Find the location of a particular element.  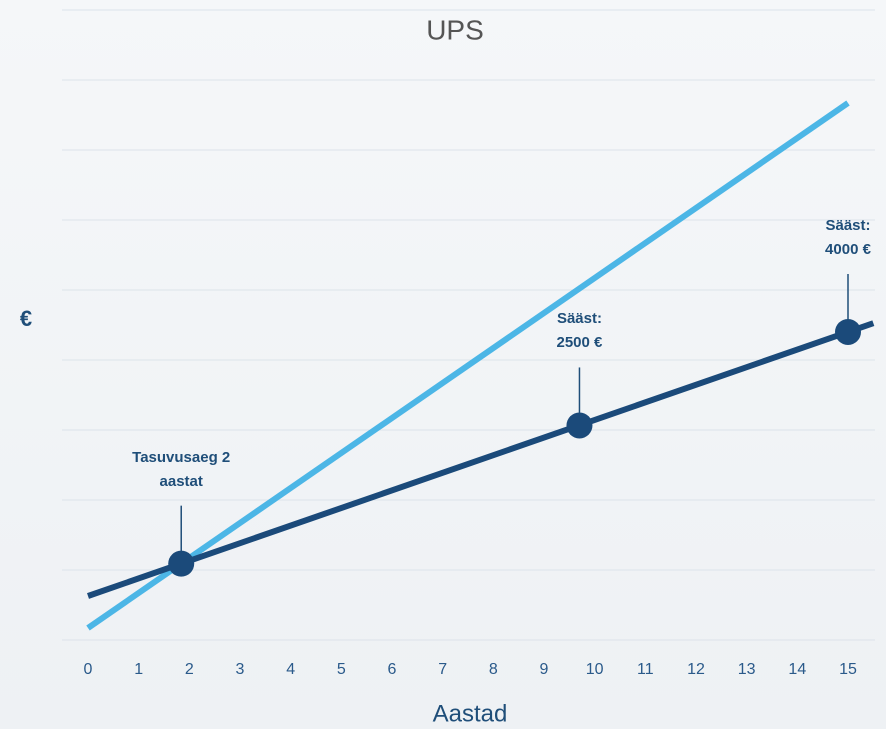

x-tick-label: 11 is located at coordinates (645, 669).